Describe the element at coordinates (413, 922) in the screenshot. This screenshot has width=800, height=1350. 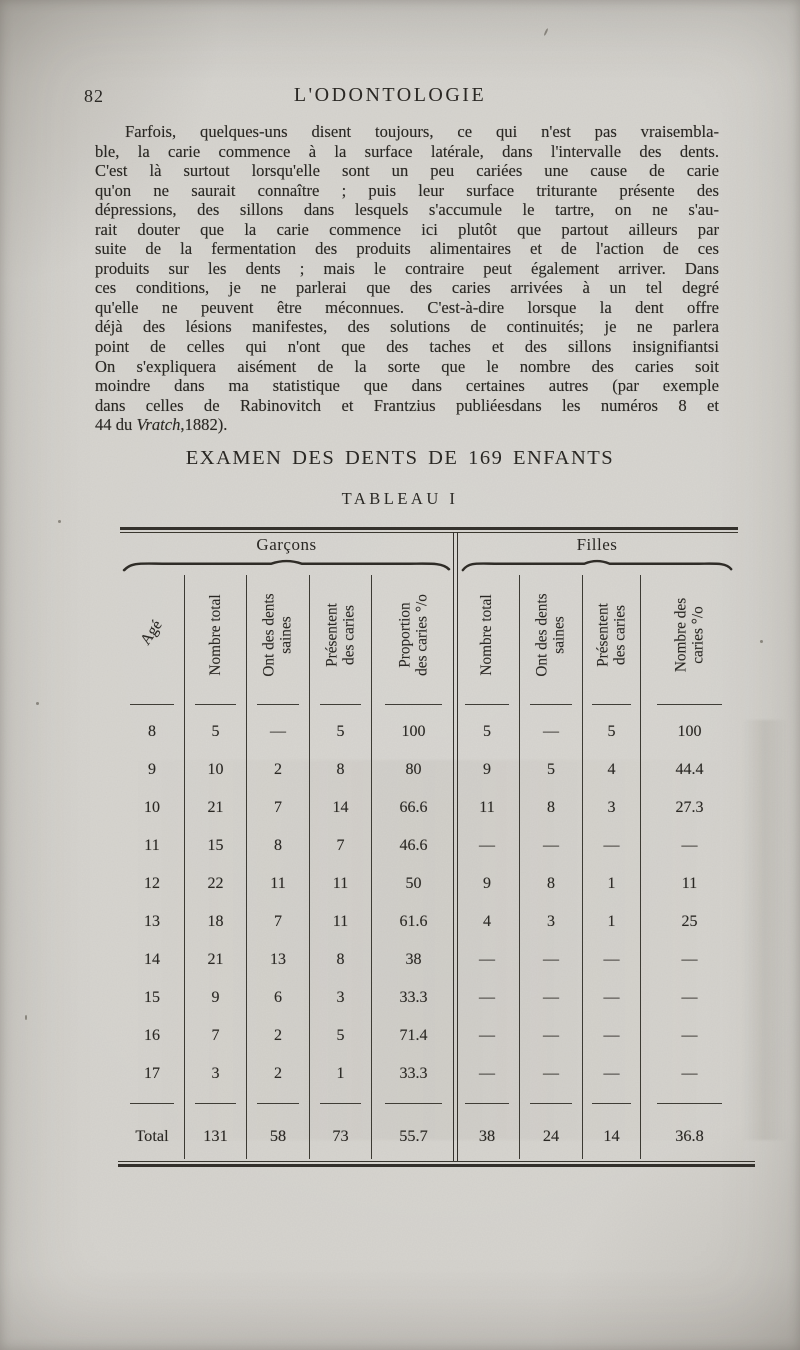
I see `value-cell: 61.6` at that location.